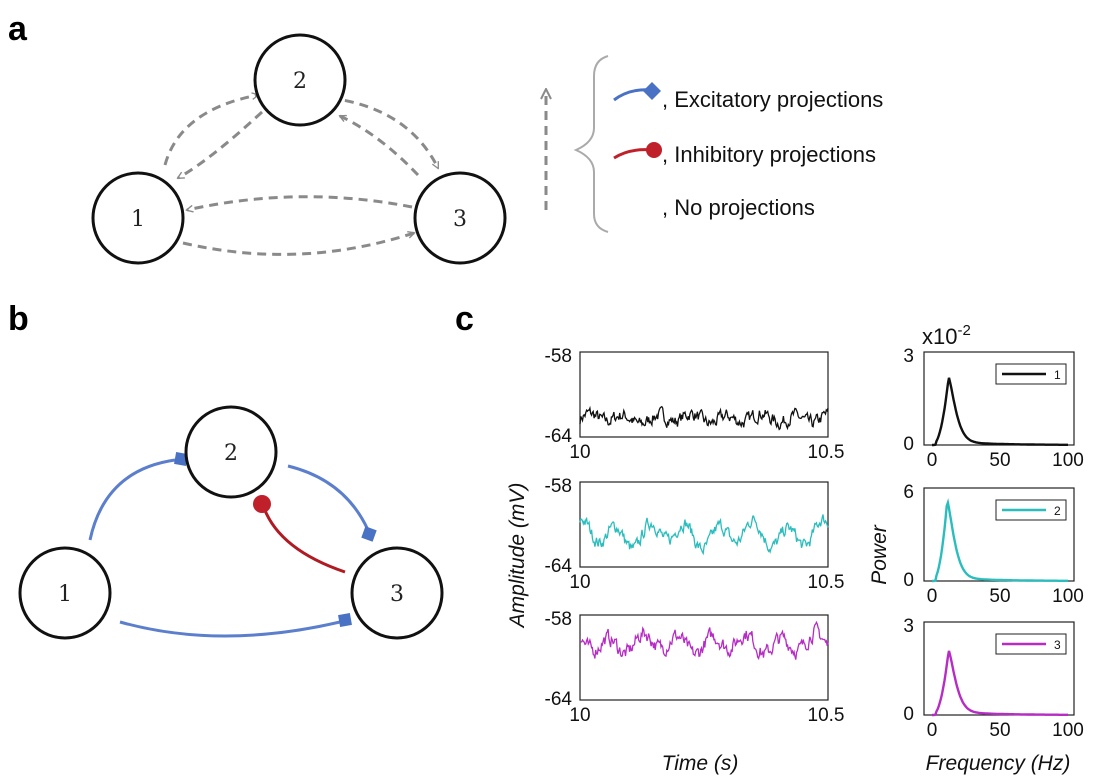 This screenshot has width=1100, height=780. Describe the element at coordinates (826, 452) in the screenshot. I see `trace-1-xtick-end: 10.5` at that location.